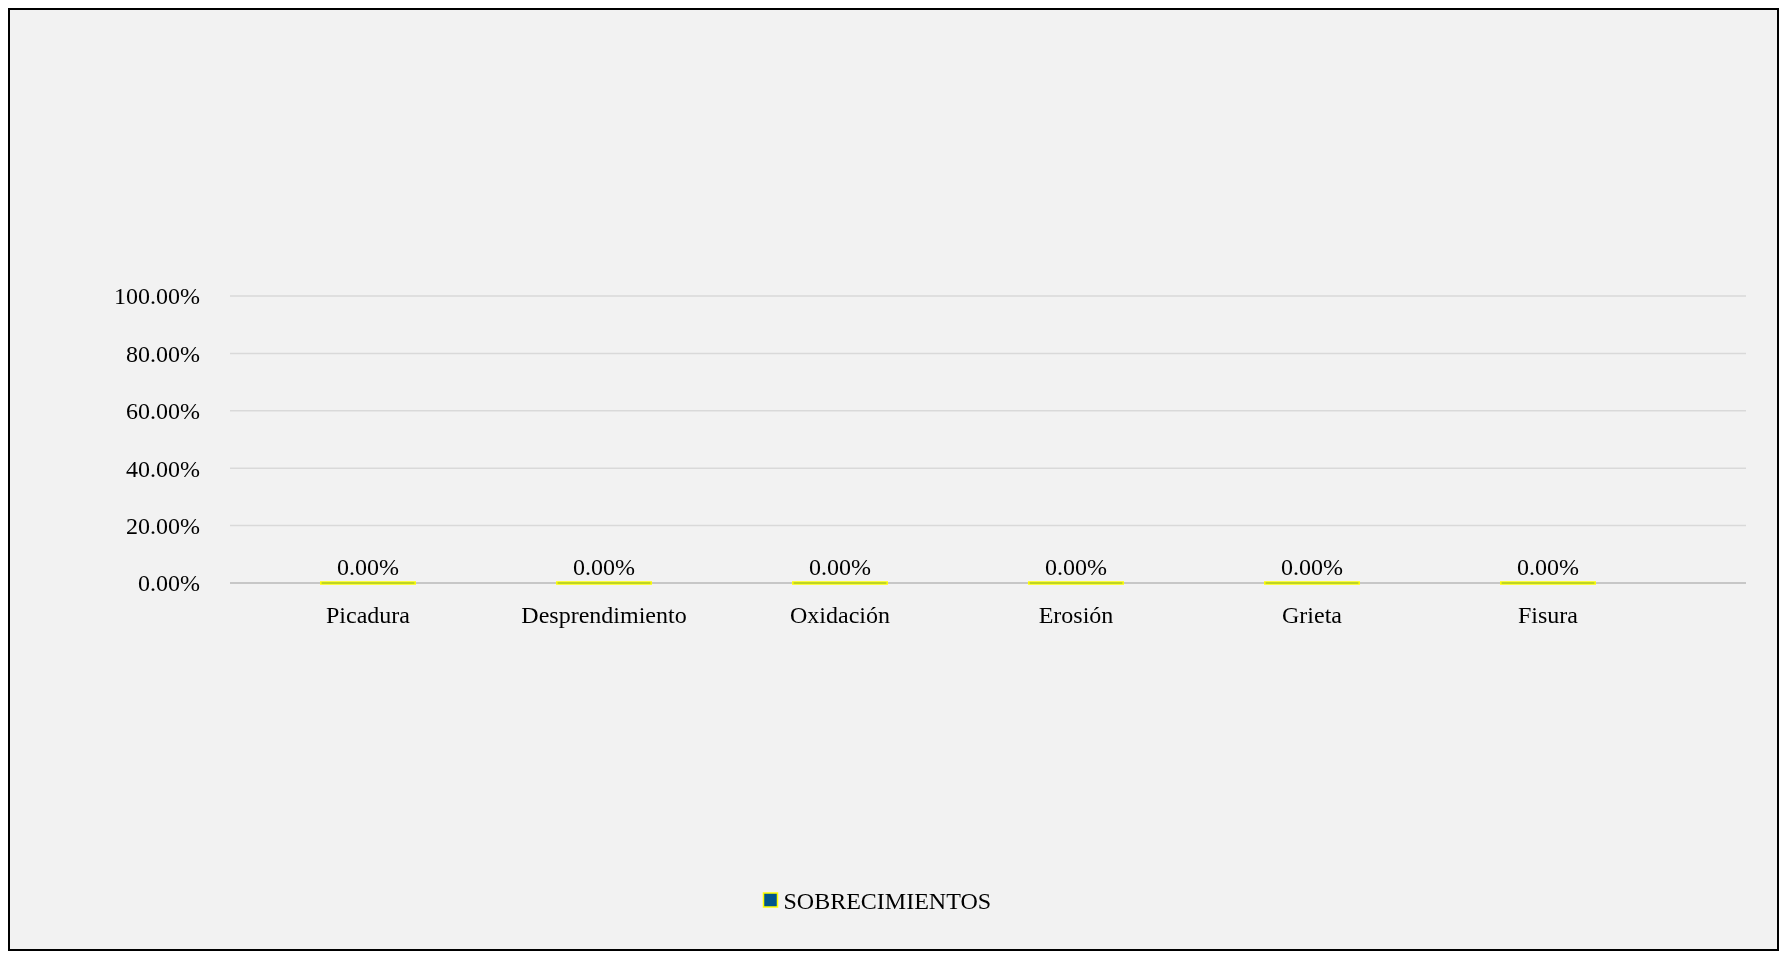  Describe the element at coordinates (163, 526) in the screenshot. I see `y-tick-label: 20.00%` at that location.